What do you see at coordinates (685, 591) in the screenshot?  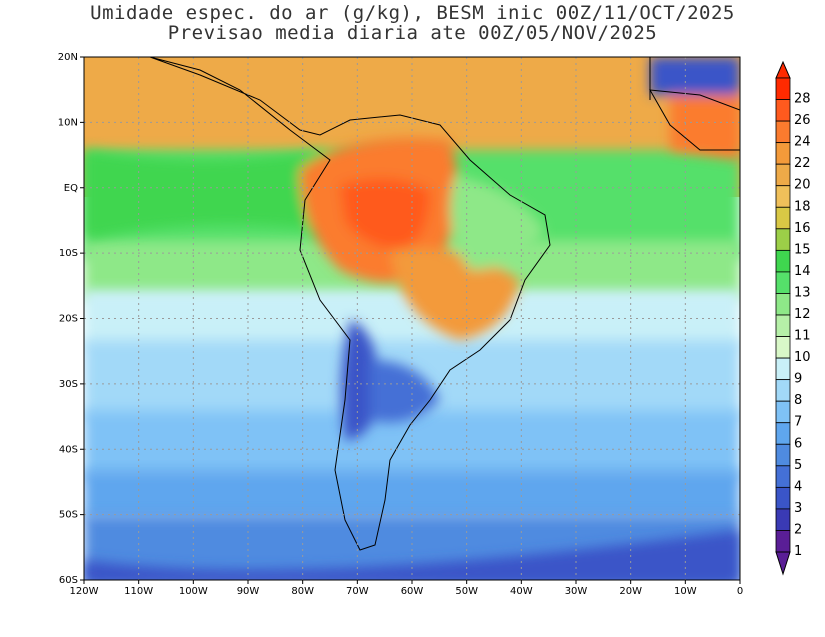 I see `lon-tick-label: 10W` at bounding box center [685, 591].